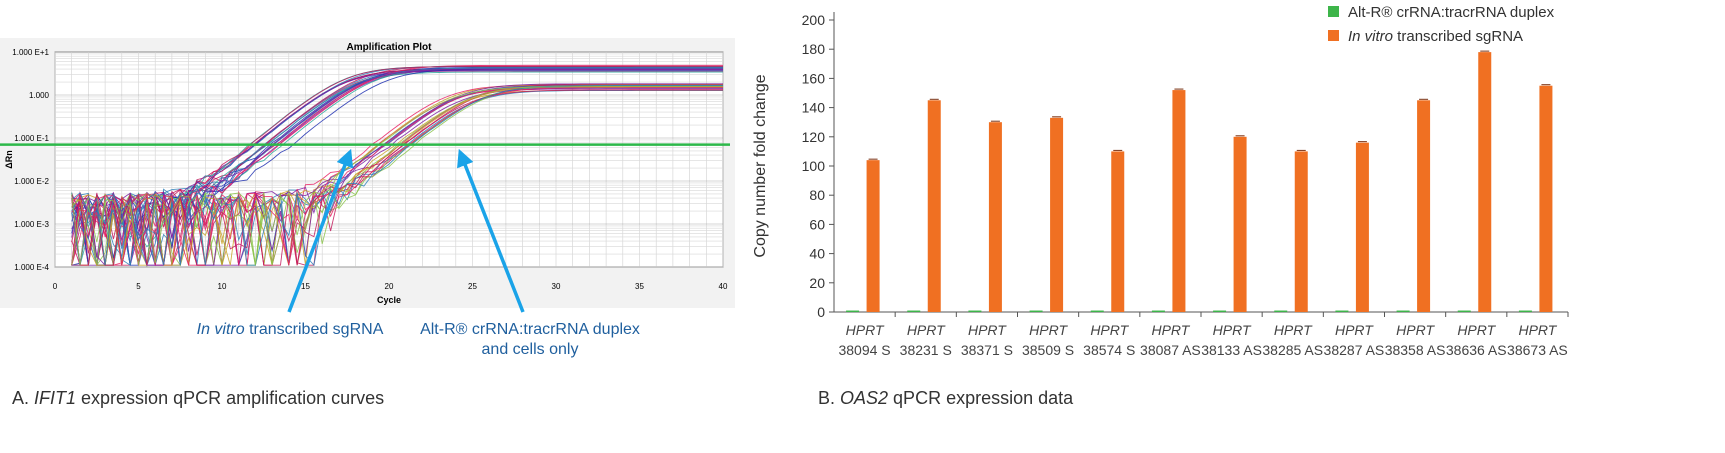 Image resolution: width=1725 pixels, height=453 pixels. What do you see at coordinates (1435, 36) in the screenshot?
I see `legend-label: In vitro transcribed sgRNA` at bounding box center [1435, 36].